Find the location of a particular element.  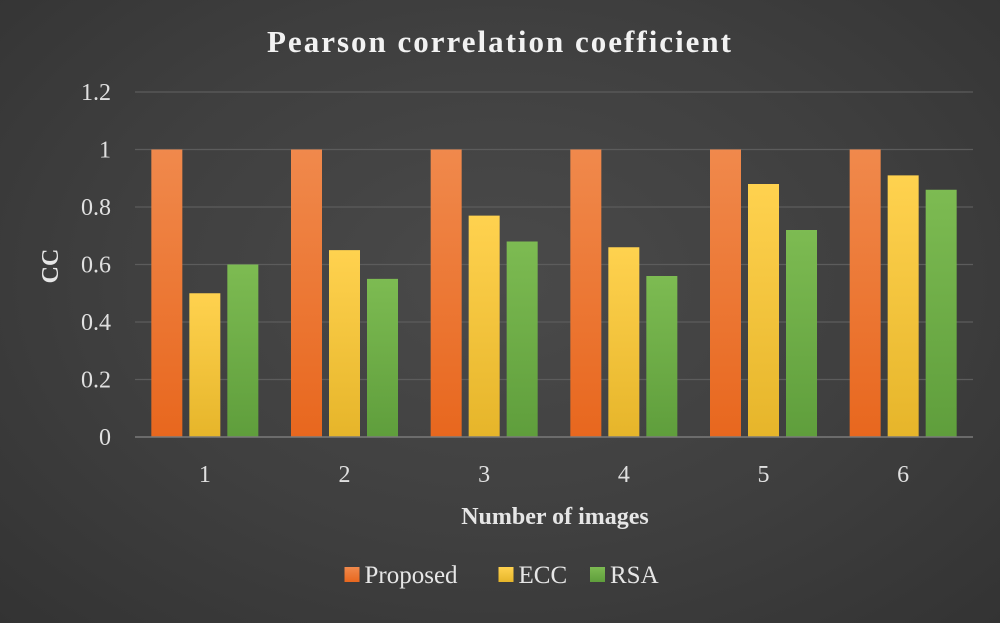

x-tick-label: 4 is located at coordinates (624, 475).